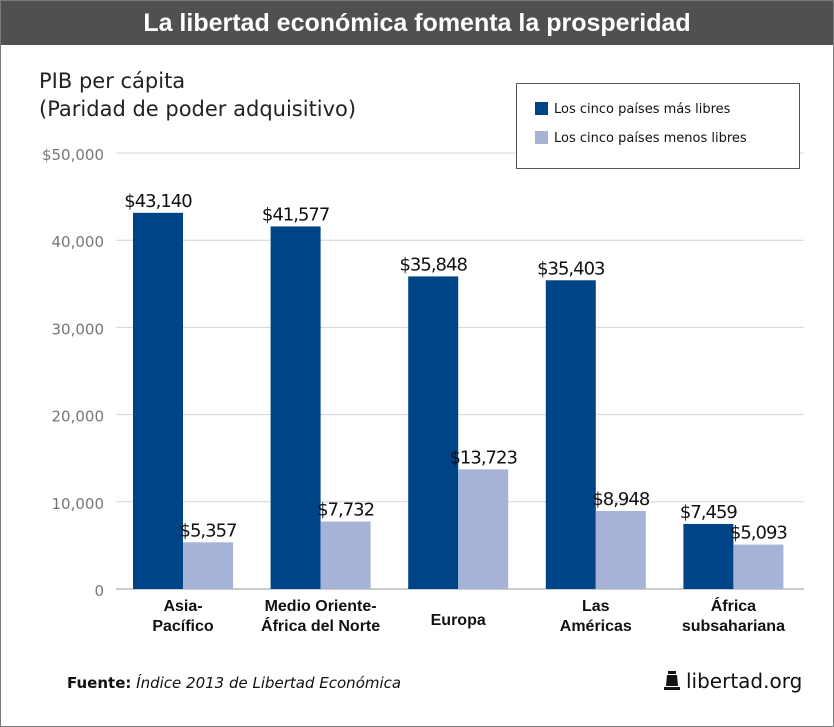  What do you see at coordinates (596, 606) in the screenshot?
I see `x-category-label: Las` at bounding box center [596, 606].